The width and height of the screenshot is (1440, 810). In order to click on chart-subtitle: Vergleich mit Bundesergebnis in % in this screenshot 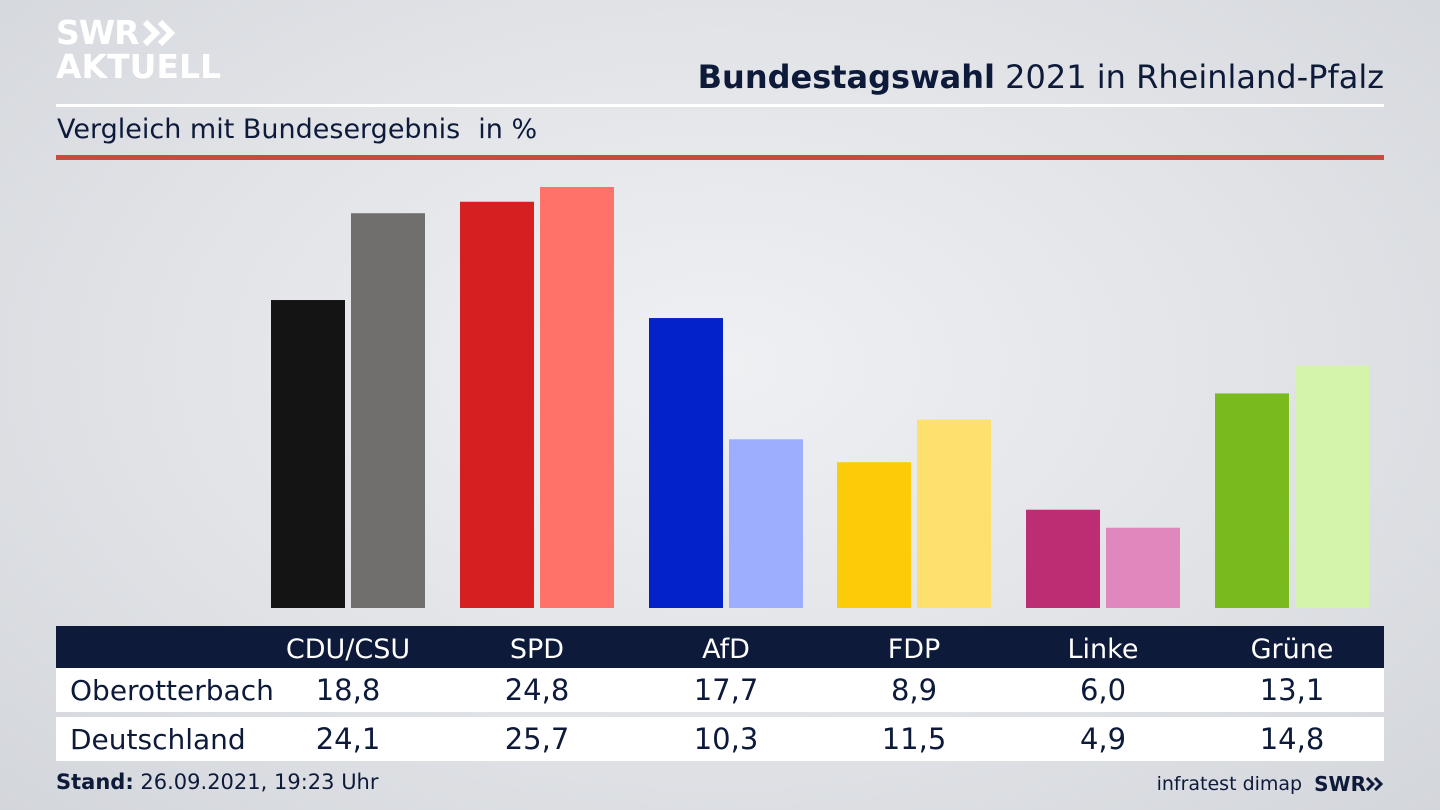, I will do `click(297, 129)`.